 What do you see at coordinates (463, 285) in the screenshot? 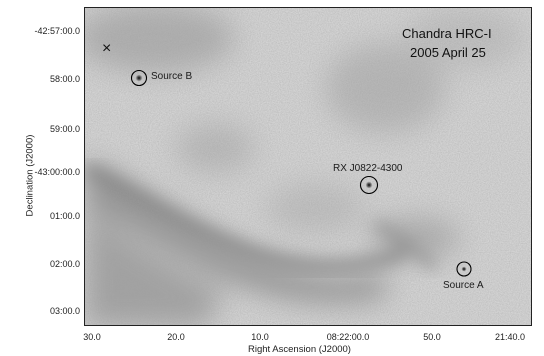
I see `source-a-label: Source A` at bounding box center [463, 285].